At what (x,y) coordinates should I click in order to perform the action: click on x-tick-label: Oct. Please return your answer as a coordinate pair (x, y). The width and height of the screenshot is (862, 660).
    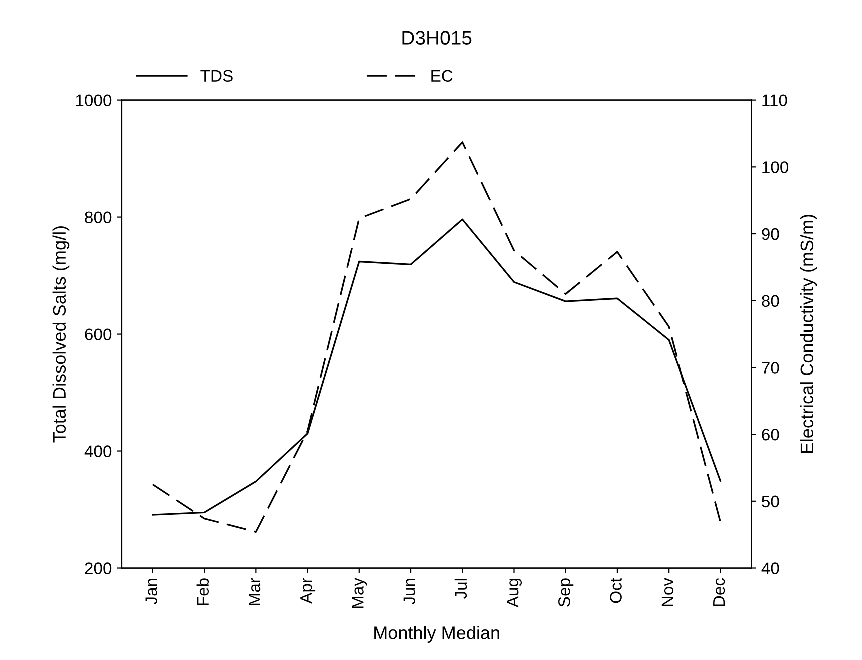
    Looking at the image, I should click on (616, 591).